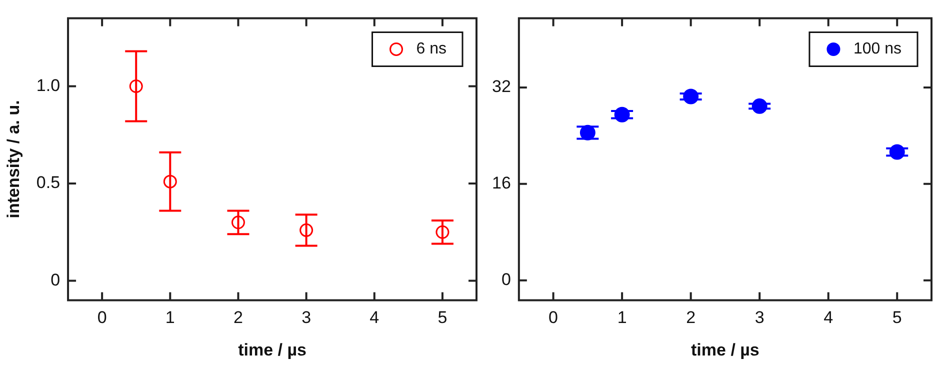 Image resolution: width=948 pixels, height=373 pixels. I want to click on y-tick-label: 0.5, so click(48, 182).